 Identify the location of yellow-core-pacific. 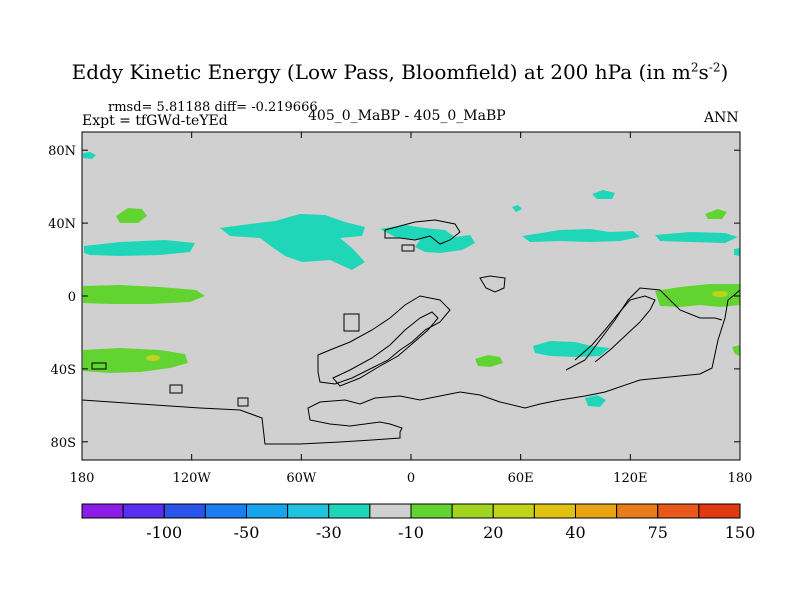
(720, 294).